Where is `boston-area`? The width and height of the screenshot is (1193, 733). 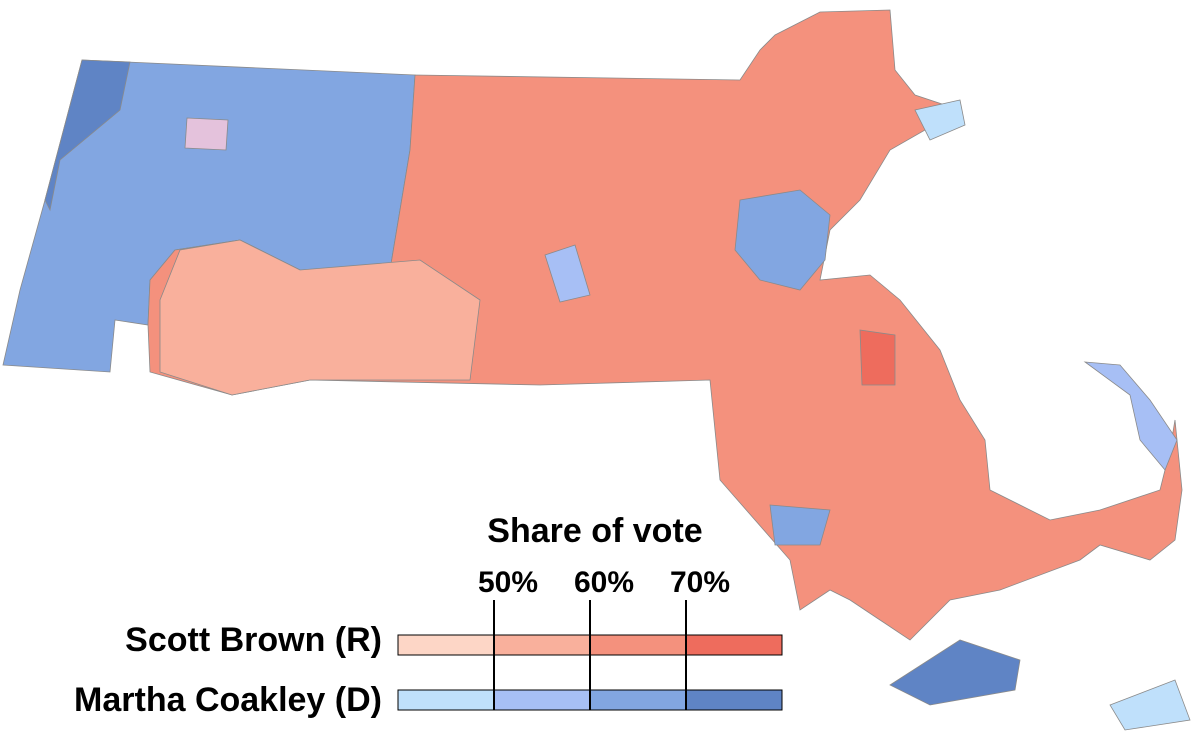
boston-area is located at coordinates (782, 240).